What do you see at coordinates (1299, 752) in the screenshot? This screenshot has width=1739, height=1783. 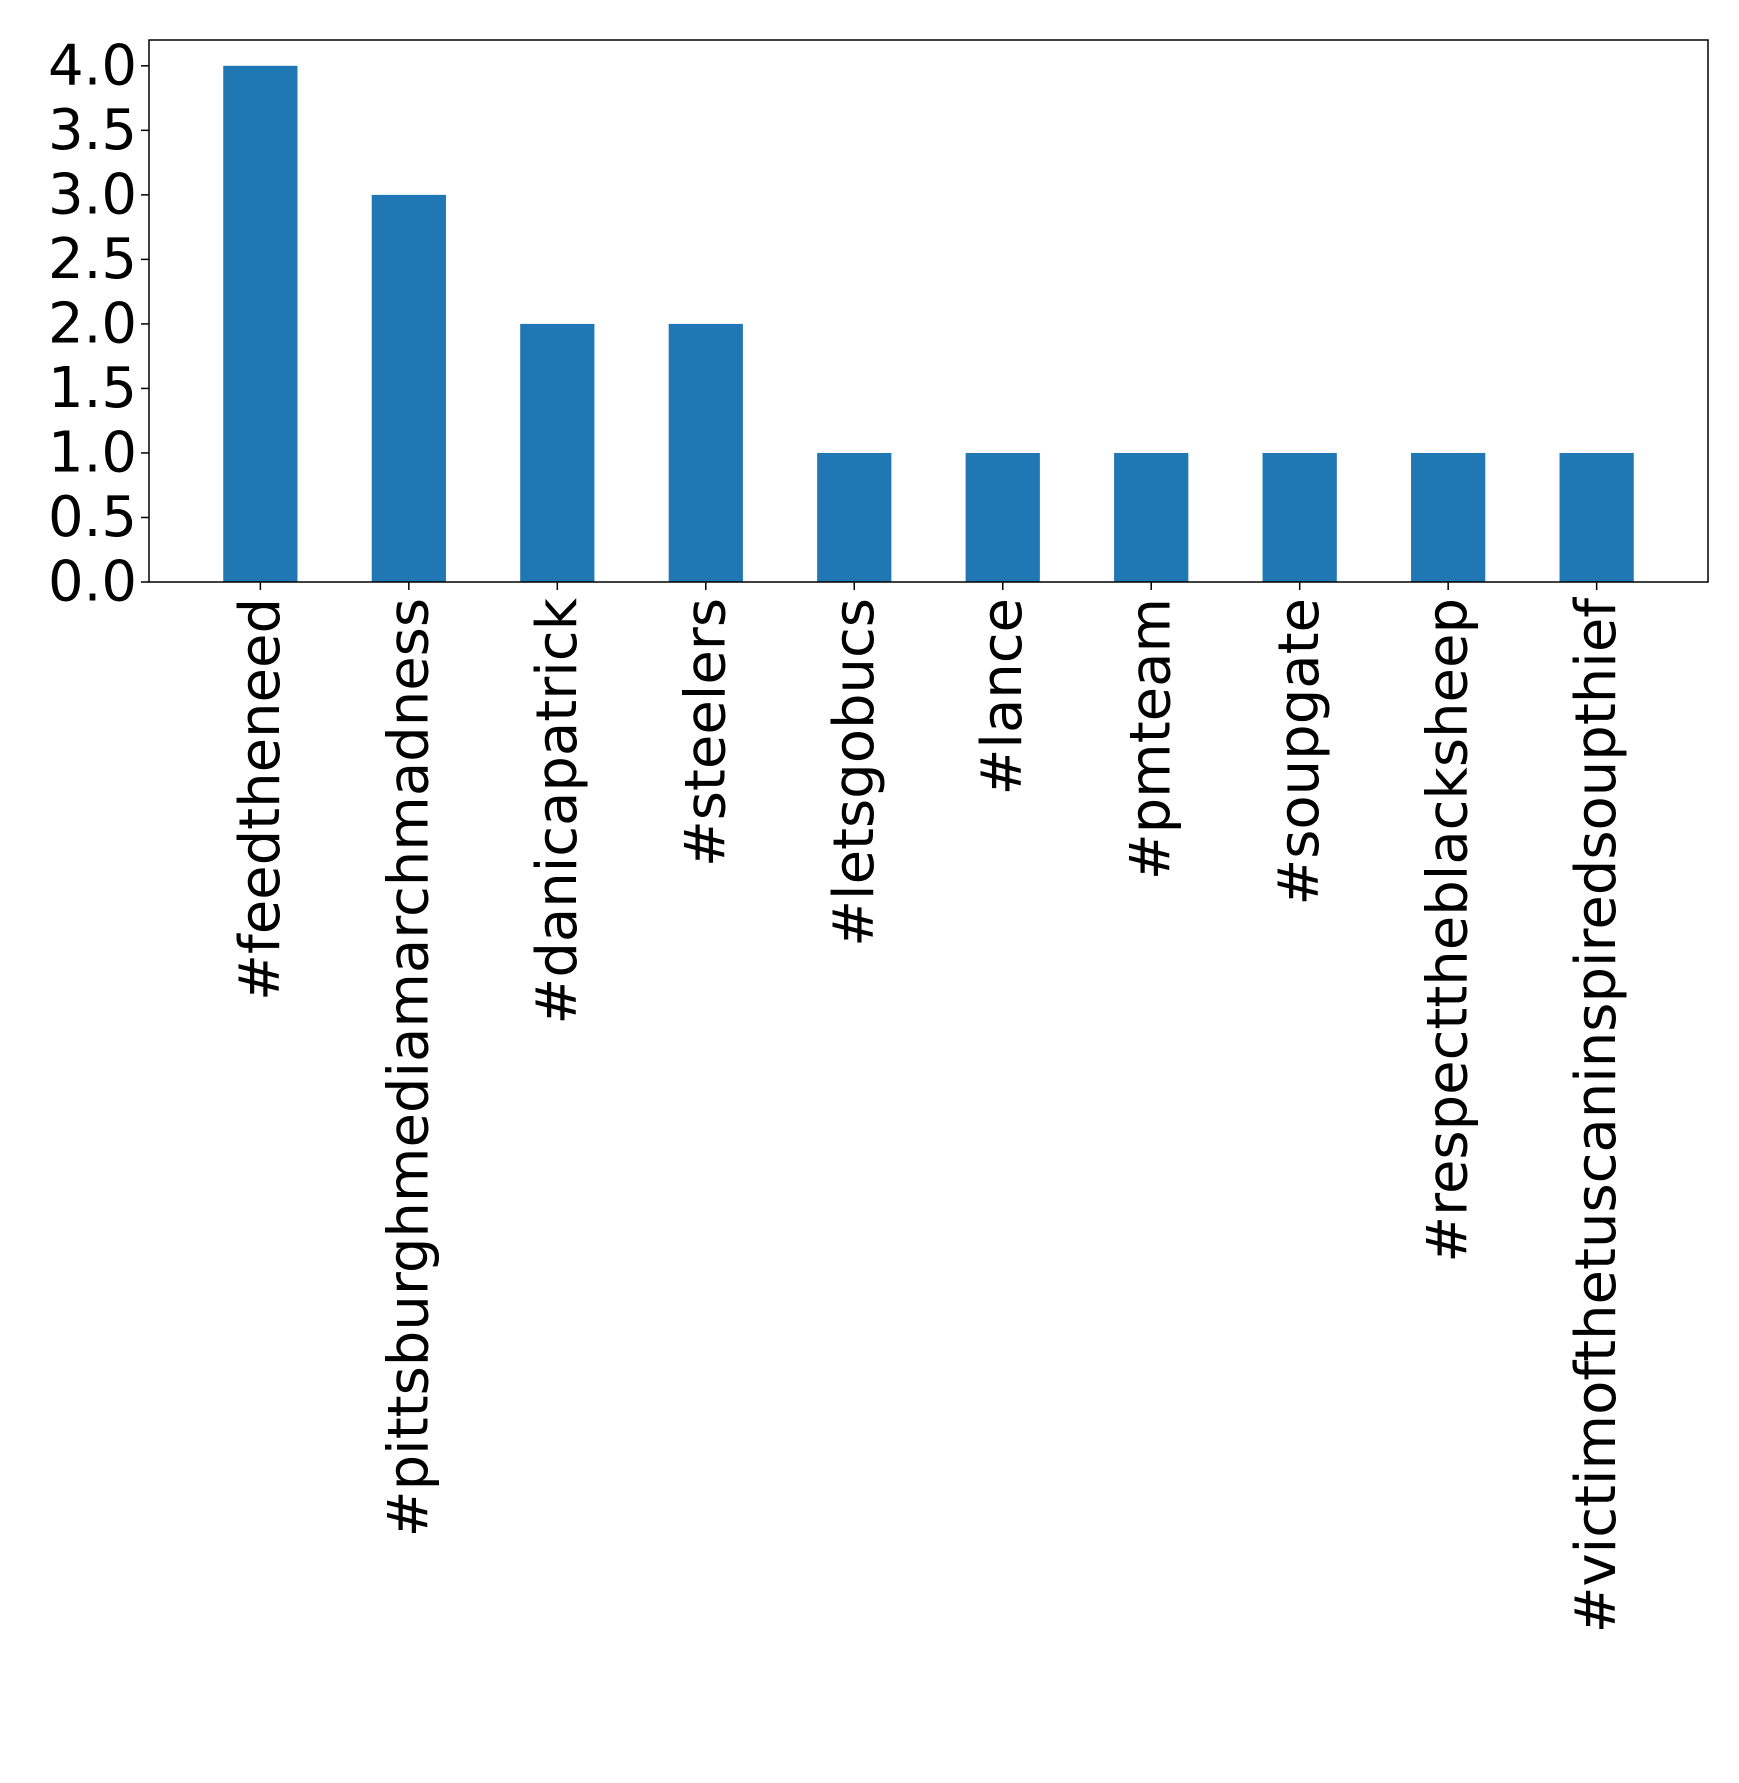 I see `x-tick-label-7: #soupgate` at bounding box center [1299, 752].